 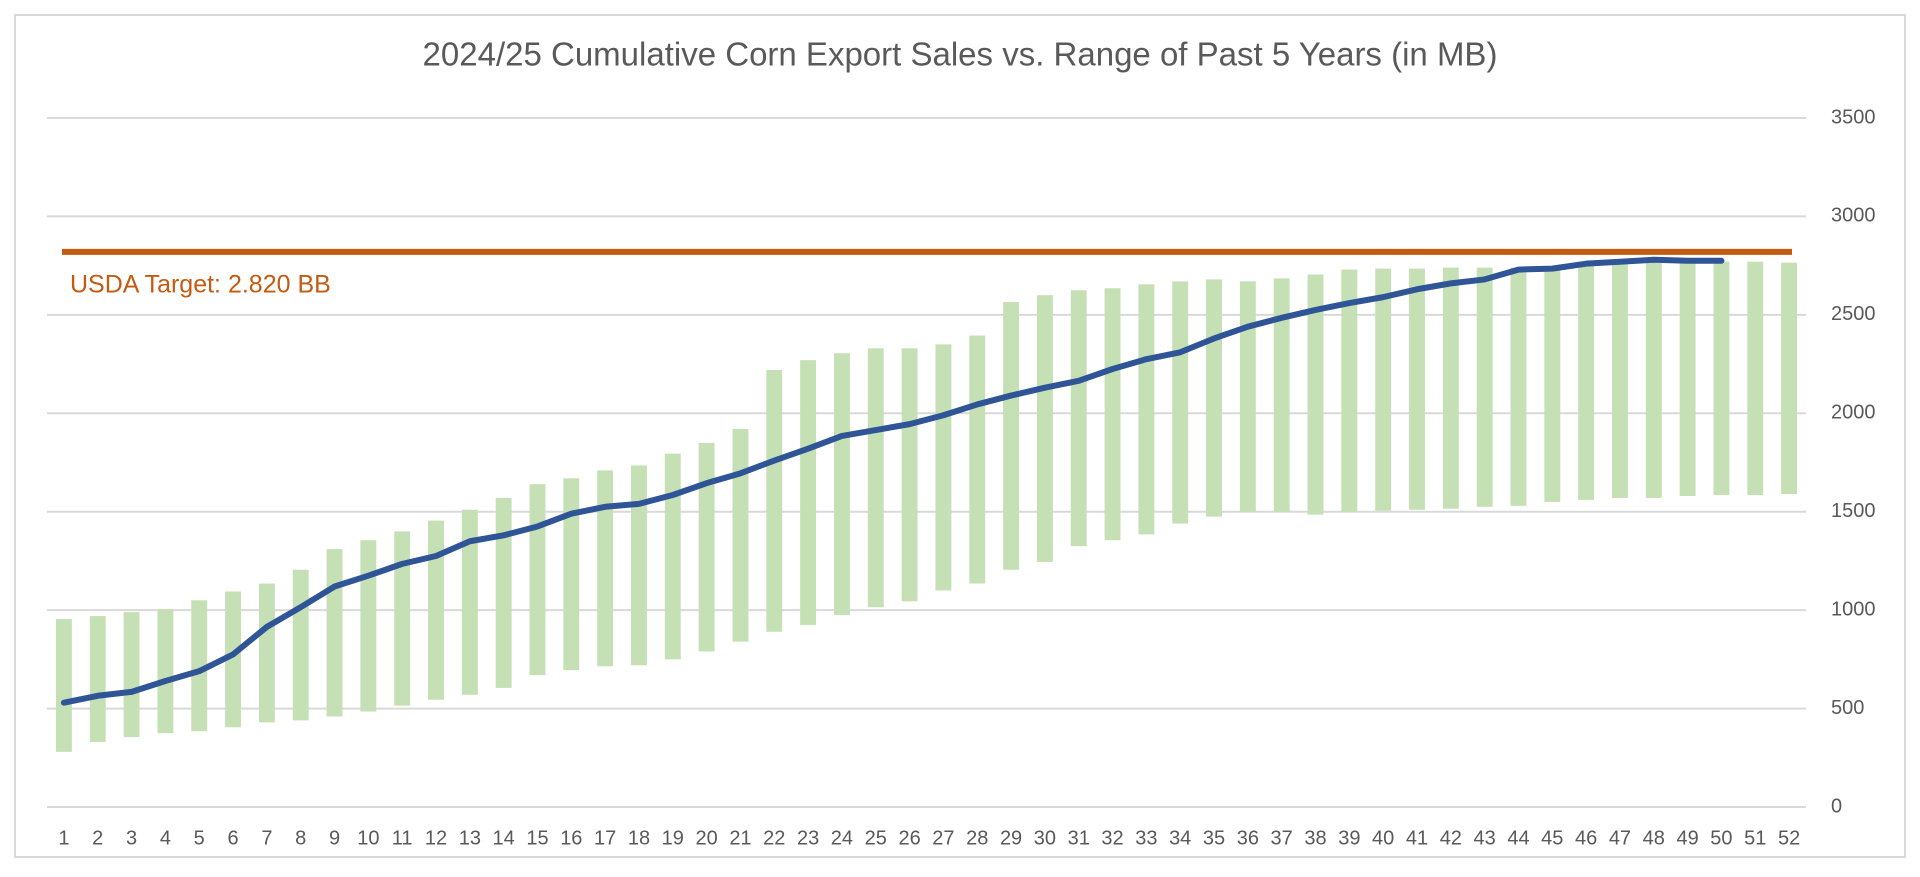 I want to click on y-tick-label: 1500, so click(x=1853, y=511).